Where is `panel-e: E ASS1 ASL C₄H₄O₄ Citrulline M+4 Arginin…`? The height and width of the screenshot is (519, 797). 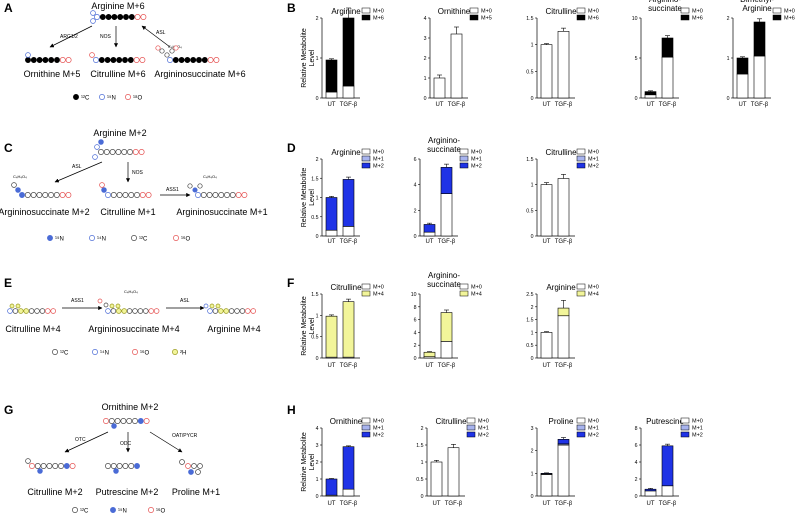 panel-e: E ASS1 ASL C₄H₄O₄ Citrulline M+4 Arginin… is located at coordinates (132, 316).